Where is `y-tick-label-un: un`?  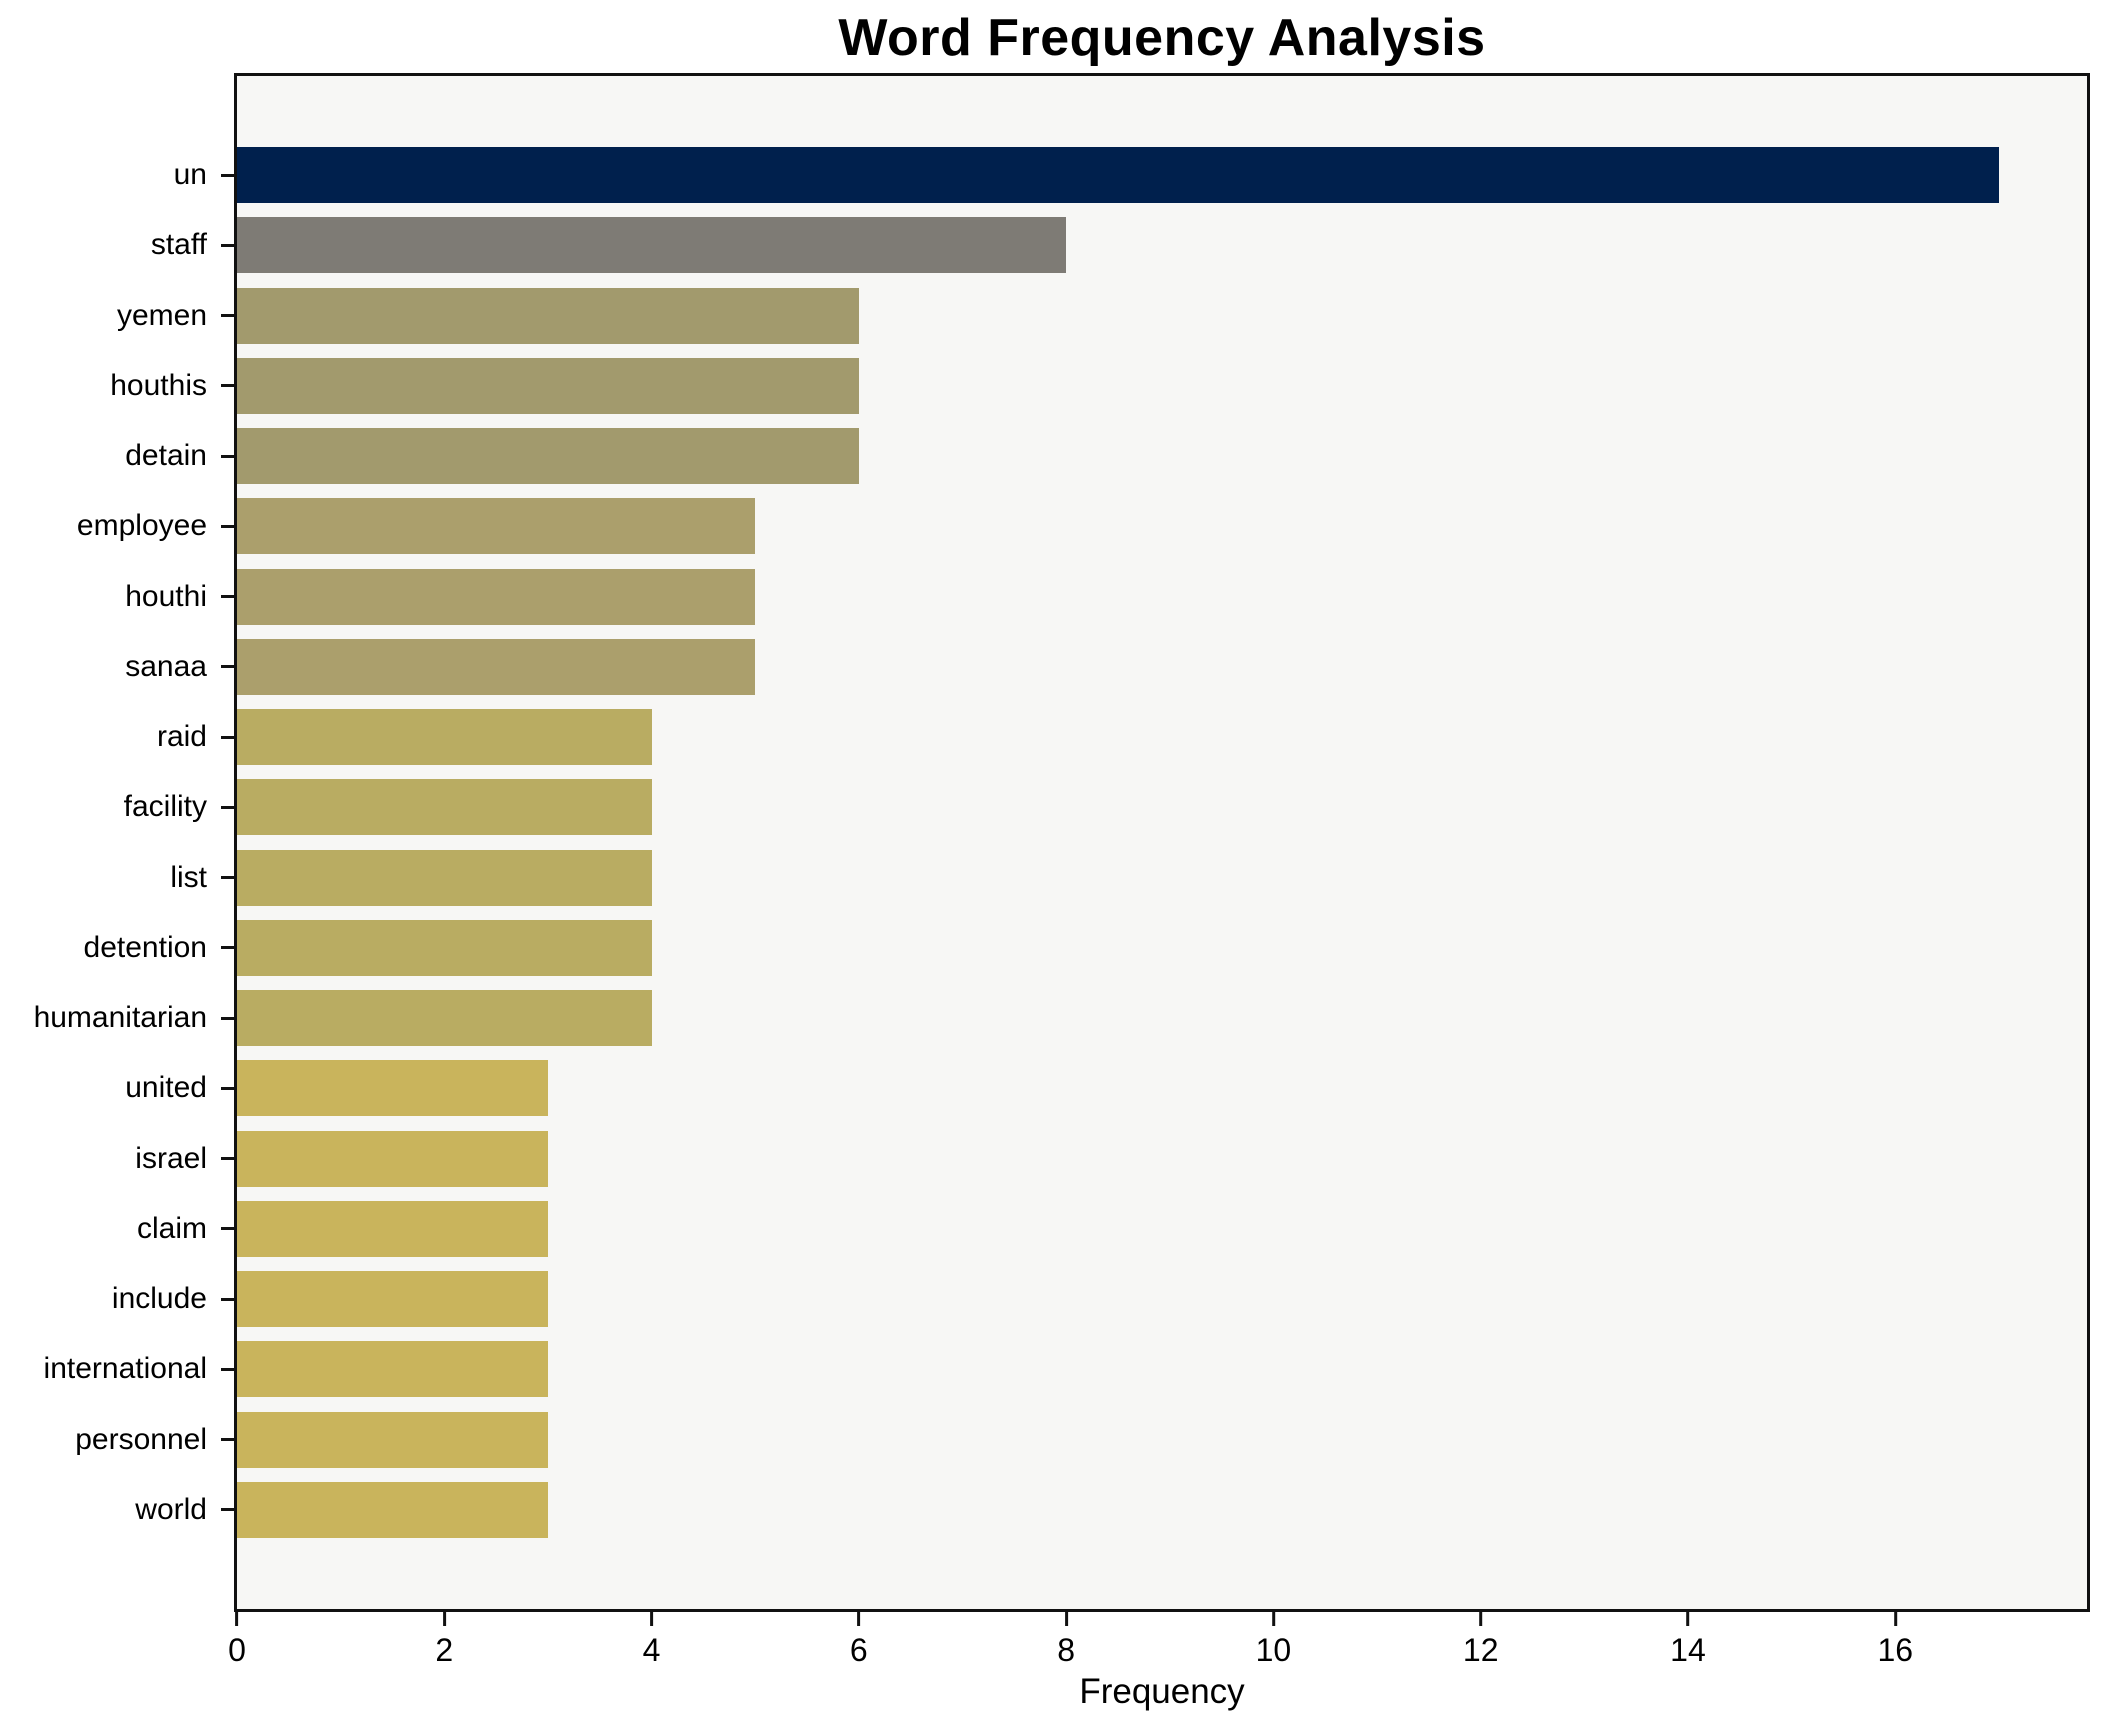
y-tick-label-un: un is located at coordinates (190, 175).